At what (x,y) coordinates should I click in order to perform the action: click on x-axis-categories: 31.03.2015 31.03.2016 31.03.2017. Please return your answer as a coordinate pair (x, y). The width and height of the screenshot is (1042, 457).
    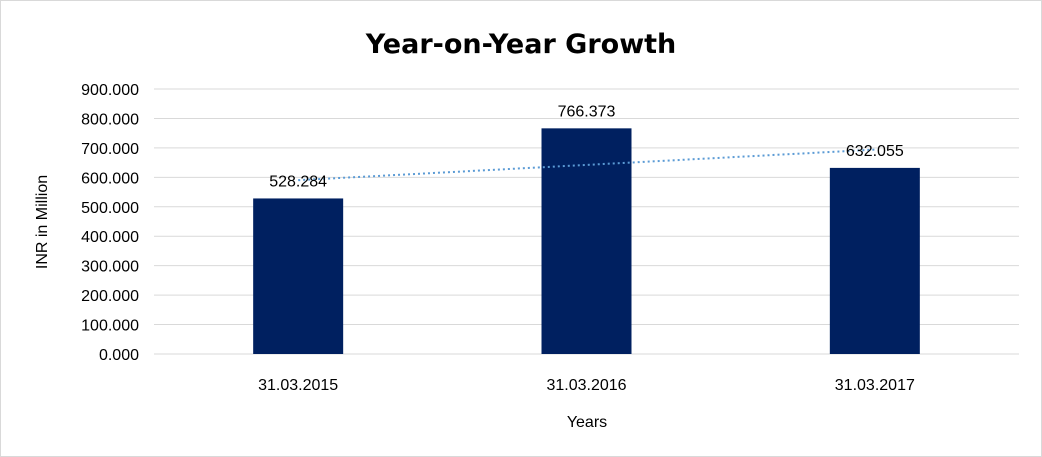
    Looking at the image, I should click on (586, 385).